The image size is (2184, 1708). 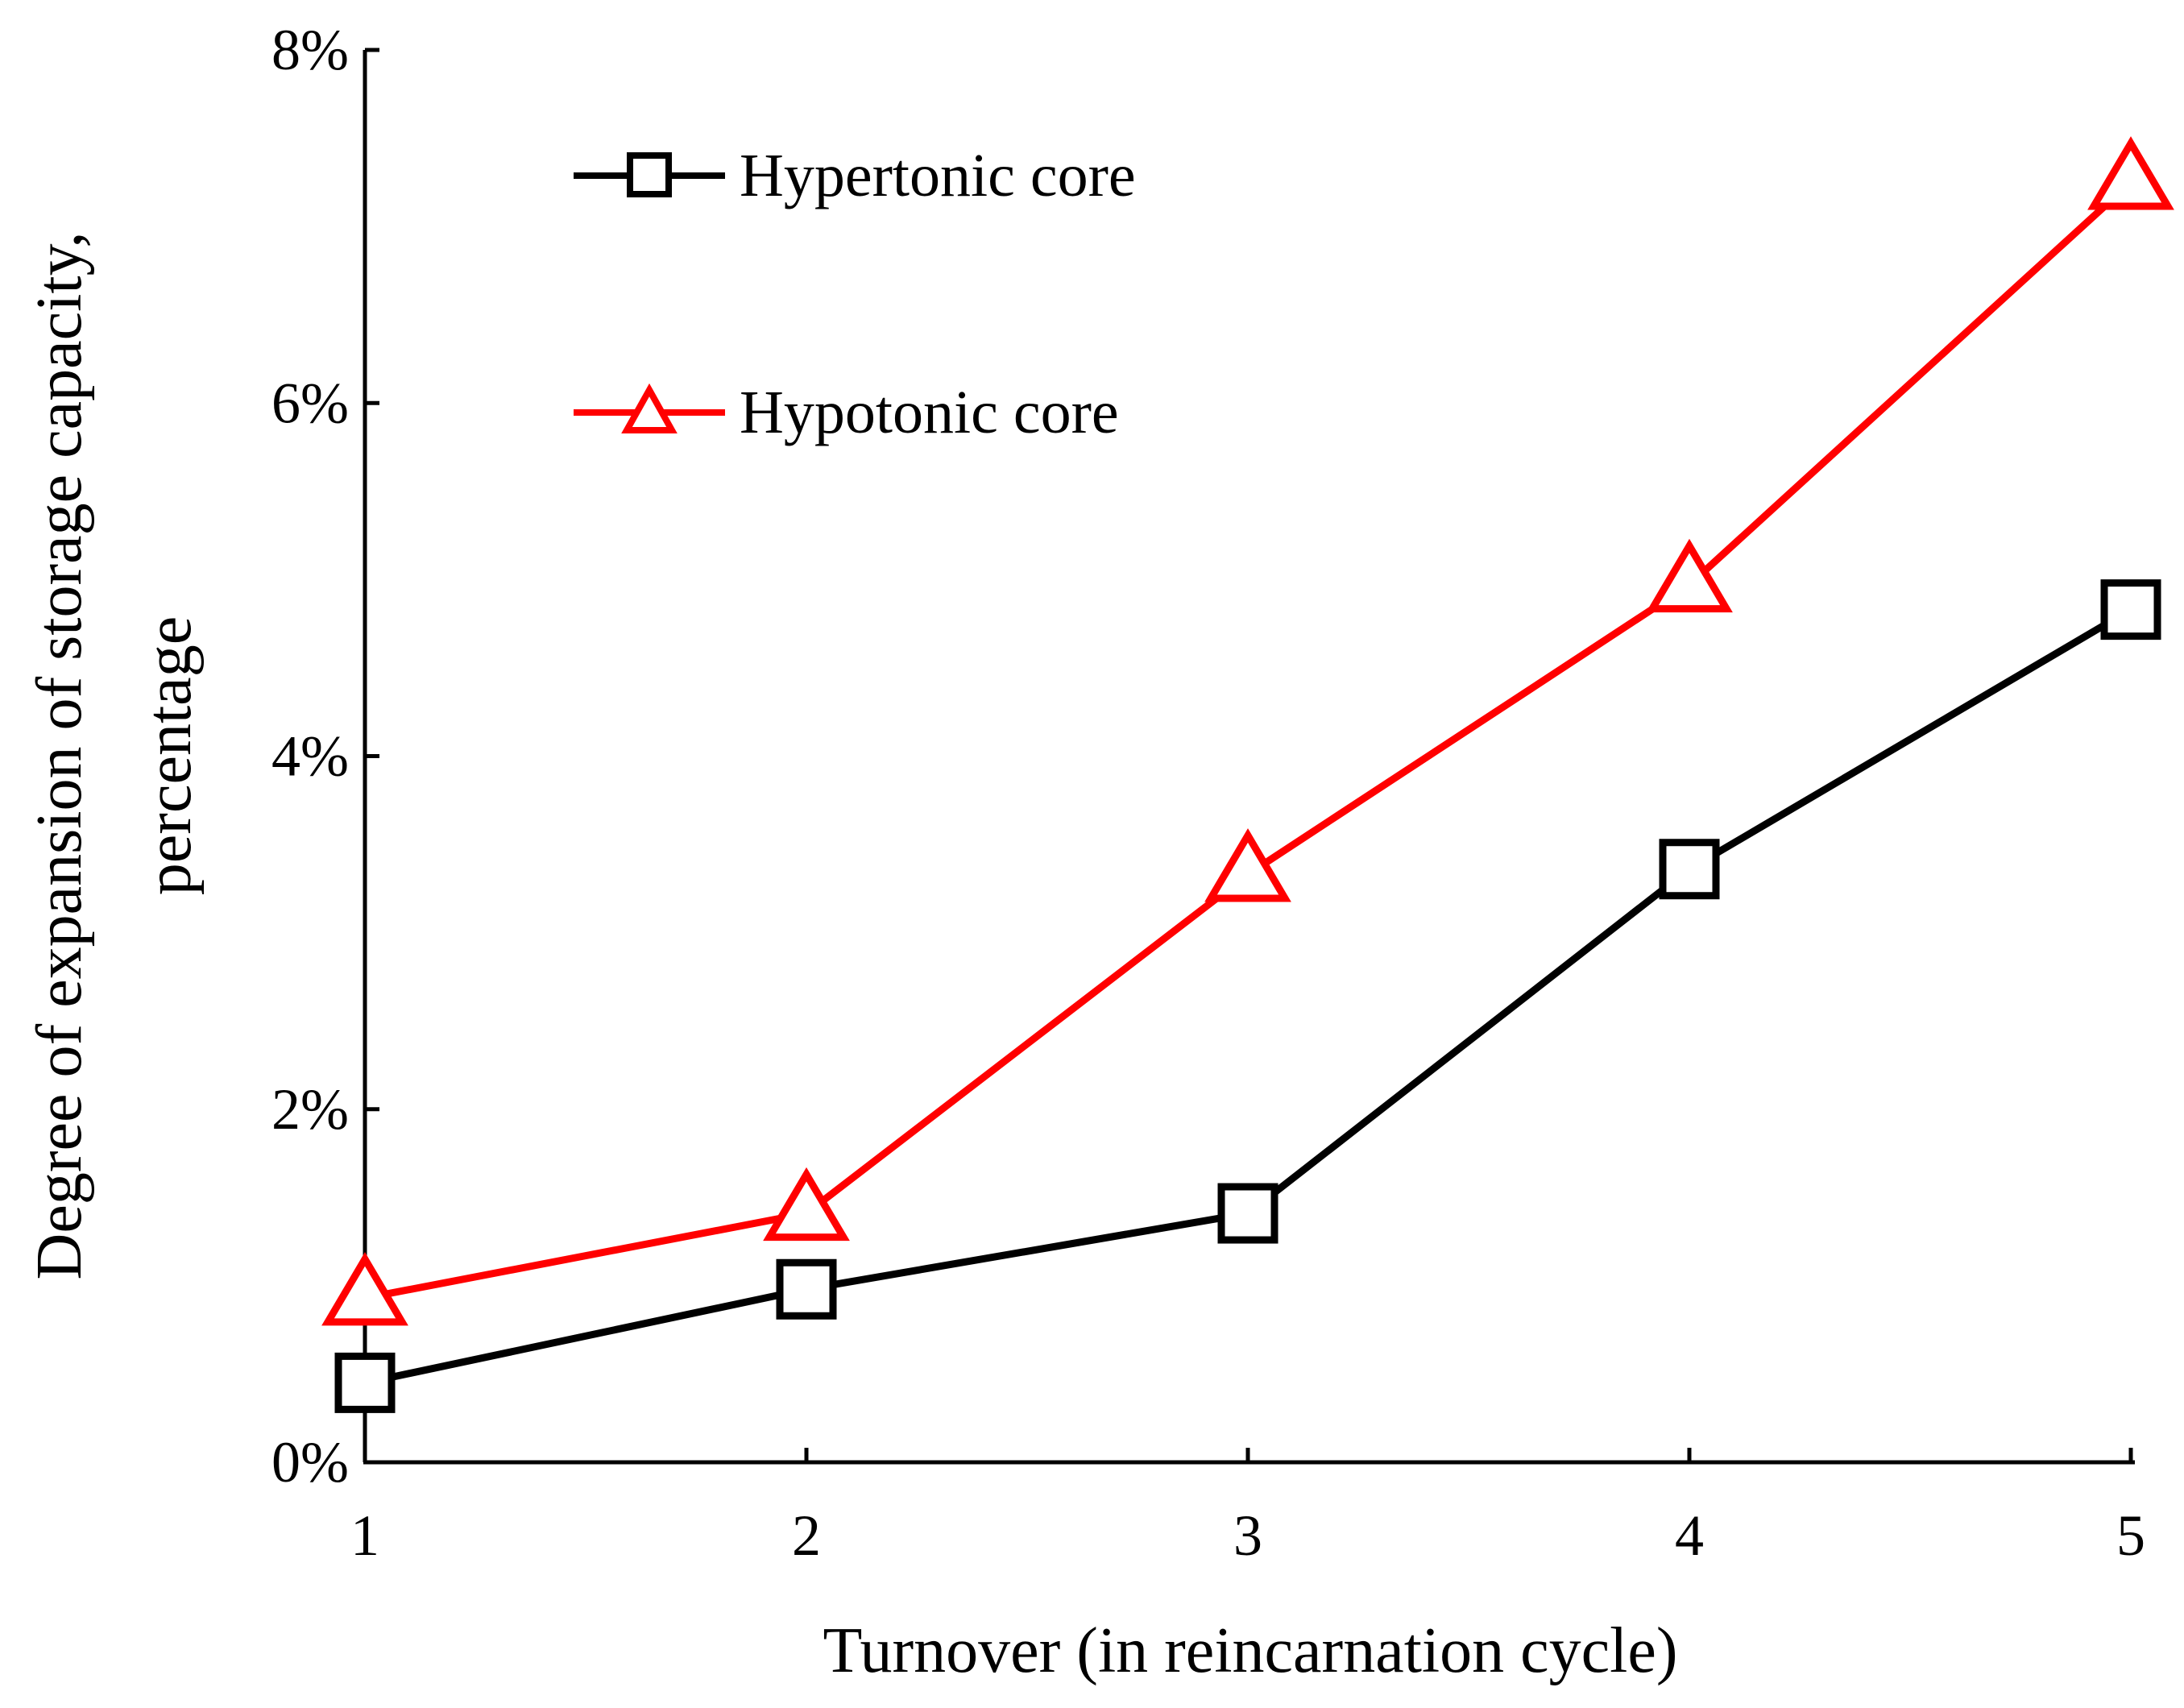 I want to click on x-axis-title: Turnover (in reincarnation cycle), so click(x=1250, y=1650).